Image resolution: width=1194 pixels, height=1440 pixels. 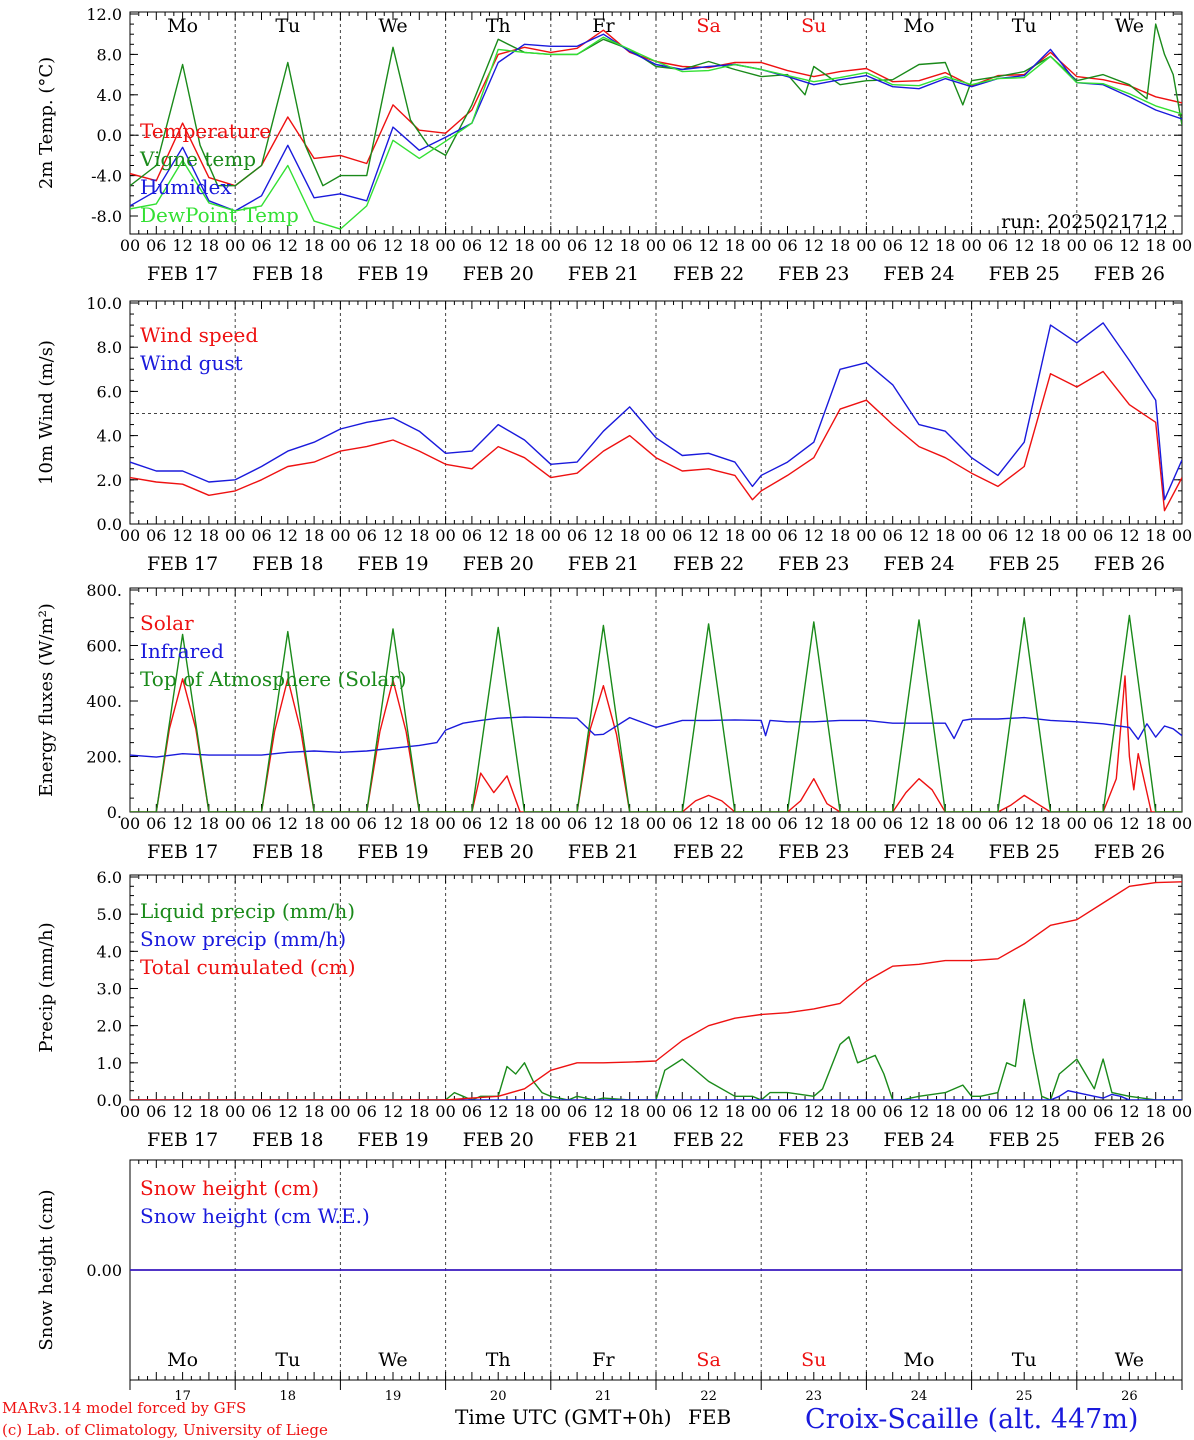 I want to click on precip-y-tick-label: 0.0, so click(x=109, y=1100).